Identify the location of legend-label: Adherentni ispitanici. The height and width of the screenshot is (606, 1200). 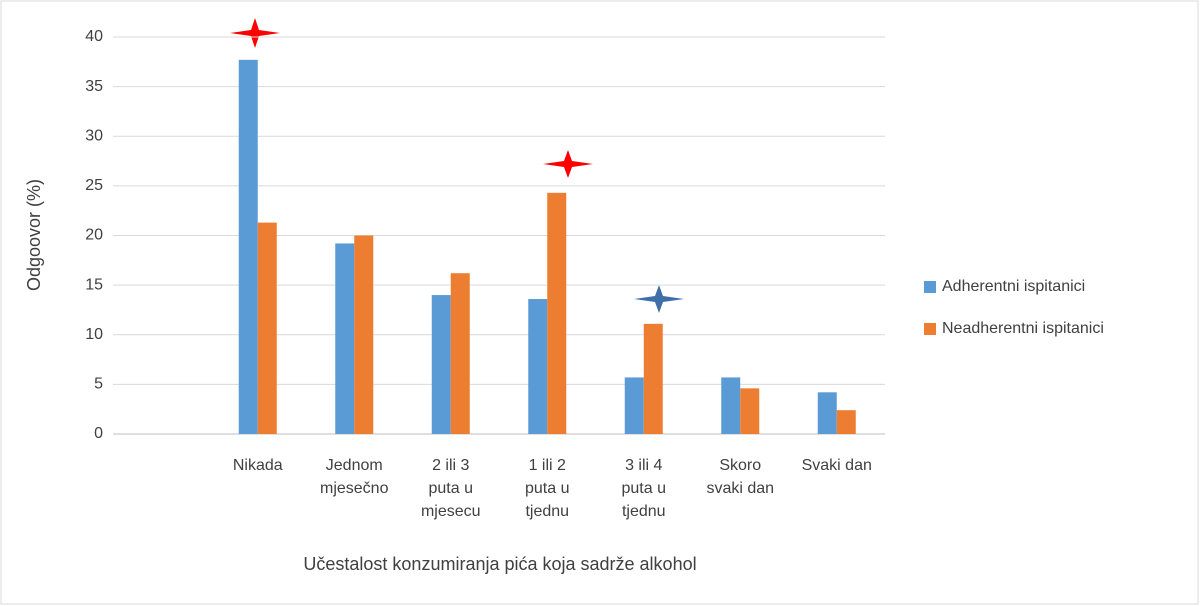
(1013, 286).